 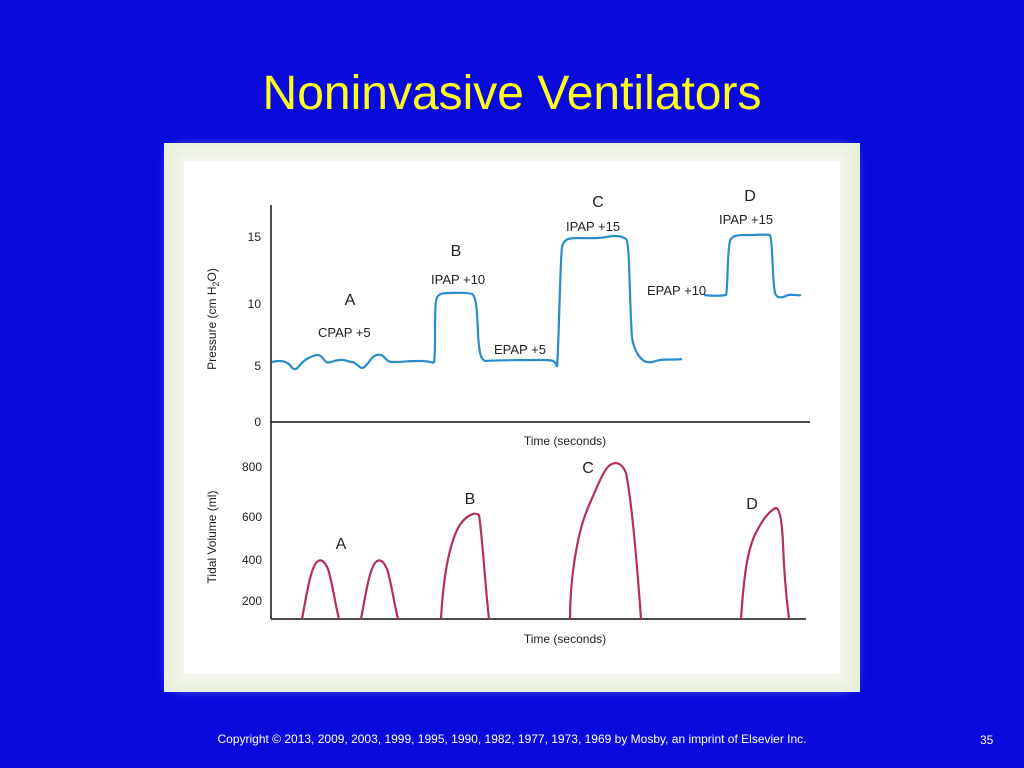 What do you see at coordinates (470, 499) in the screenshot?
I see `label-b-volume: B` at bounding box center [470, 499].